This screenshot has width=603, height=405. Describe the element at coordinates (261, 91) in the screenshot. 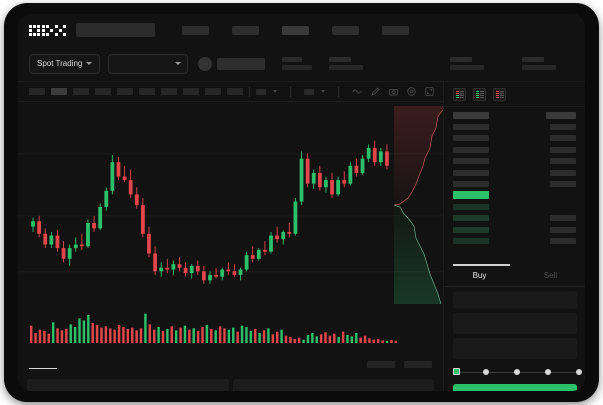

I see `indicators-label` at that location.